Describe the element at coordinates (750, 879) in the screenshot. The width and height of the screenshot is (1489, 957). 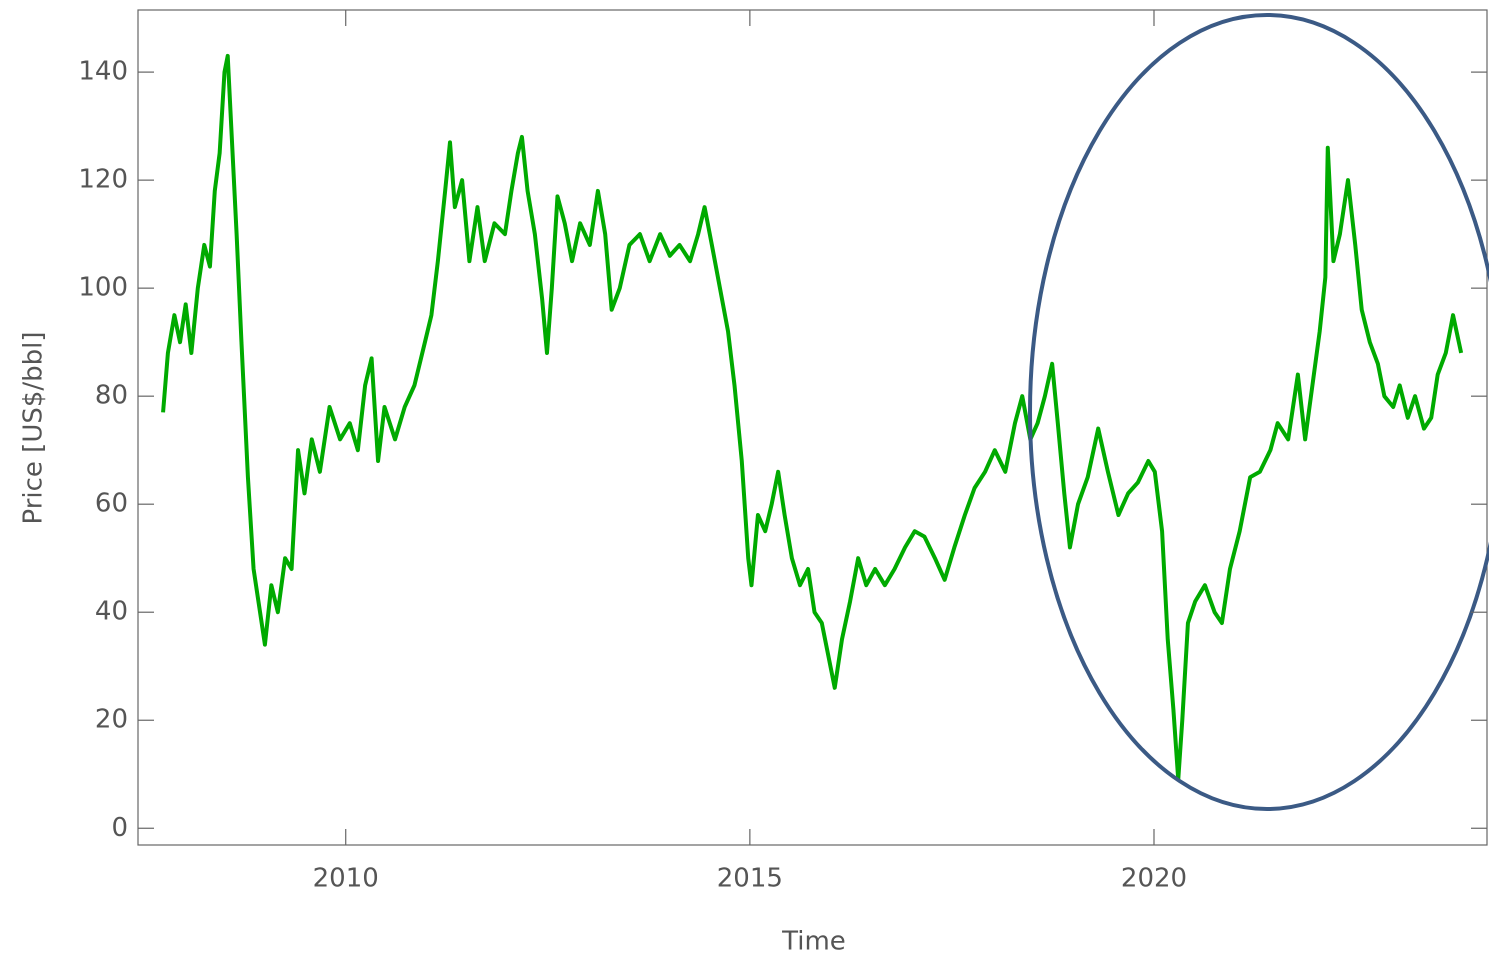
I see `x-tick-label: 2015` at that location.